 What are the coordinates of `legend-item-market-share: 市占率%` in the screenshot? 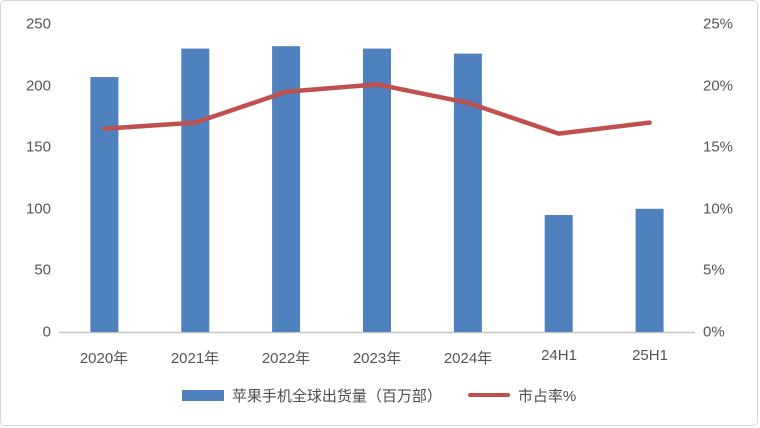 It's located at (522, 395).